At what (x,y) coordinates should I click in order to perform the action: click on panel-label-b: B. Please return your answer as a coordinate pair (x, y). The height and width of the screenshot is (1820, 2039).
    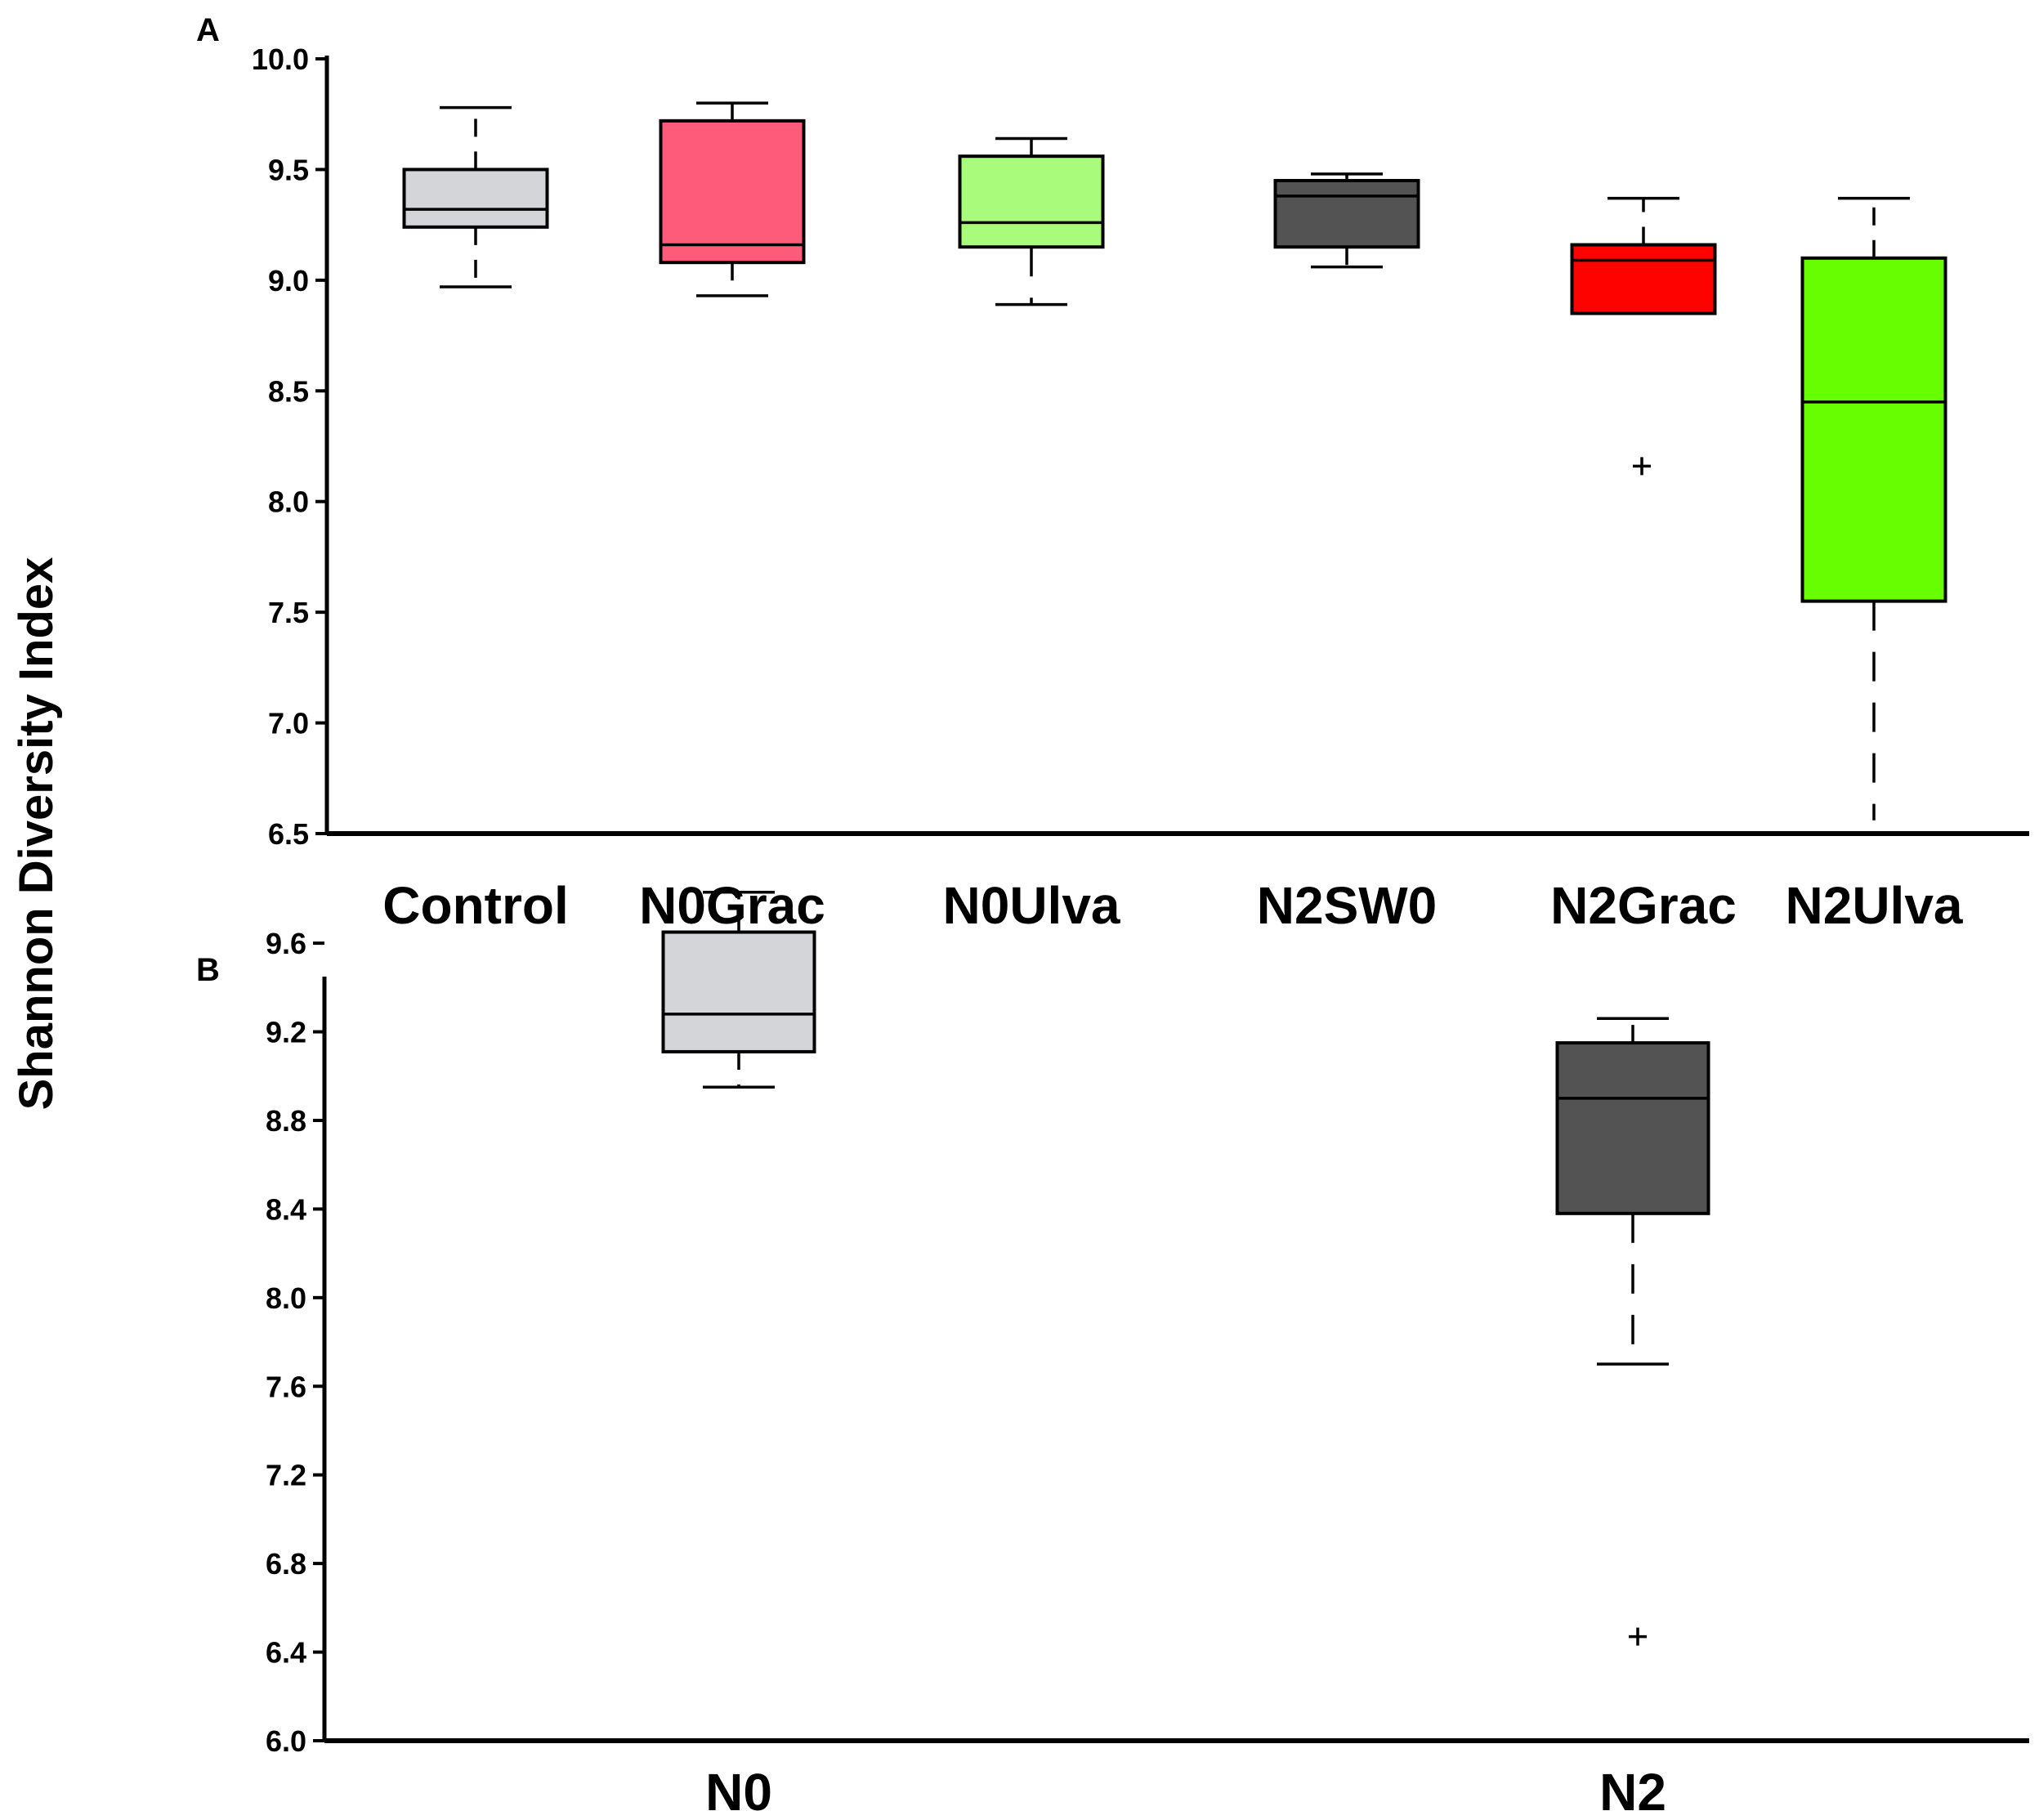
    Looking at the image, I should click on (208, 970).